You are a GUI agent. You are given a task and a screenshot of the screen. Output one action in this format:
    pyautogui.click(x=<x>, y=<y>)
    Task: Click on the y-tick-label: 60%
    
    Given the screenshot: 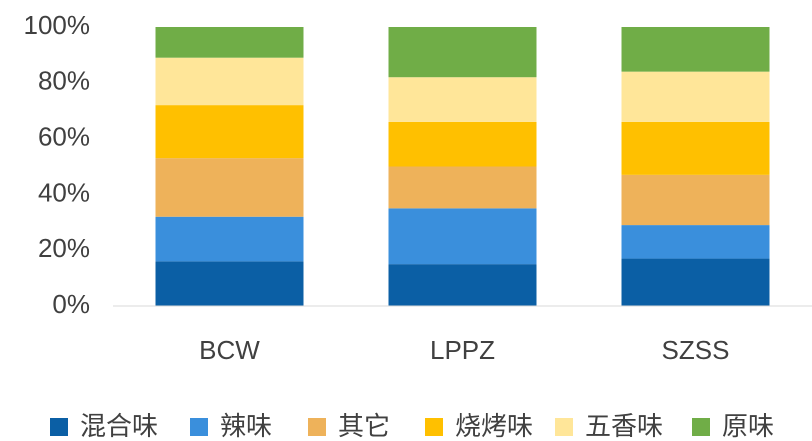 What is the action you would take?
    pyautogui.click(x=64, y=136)
    